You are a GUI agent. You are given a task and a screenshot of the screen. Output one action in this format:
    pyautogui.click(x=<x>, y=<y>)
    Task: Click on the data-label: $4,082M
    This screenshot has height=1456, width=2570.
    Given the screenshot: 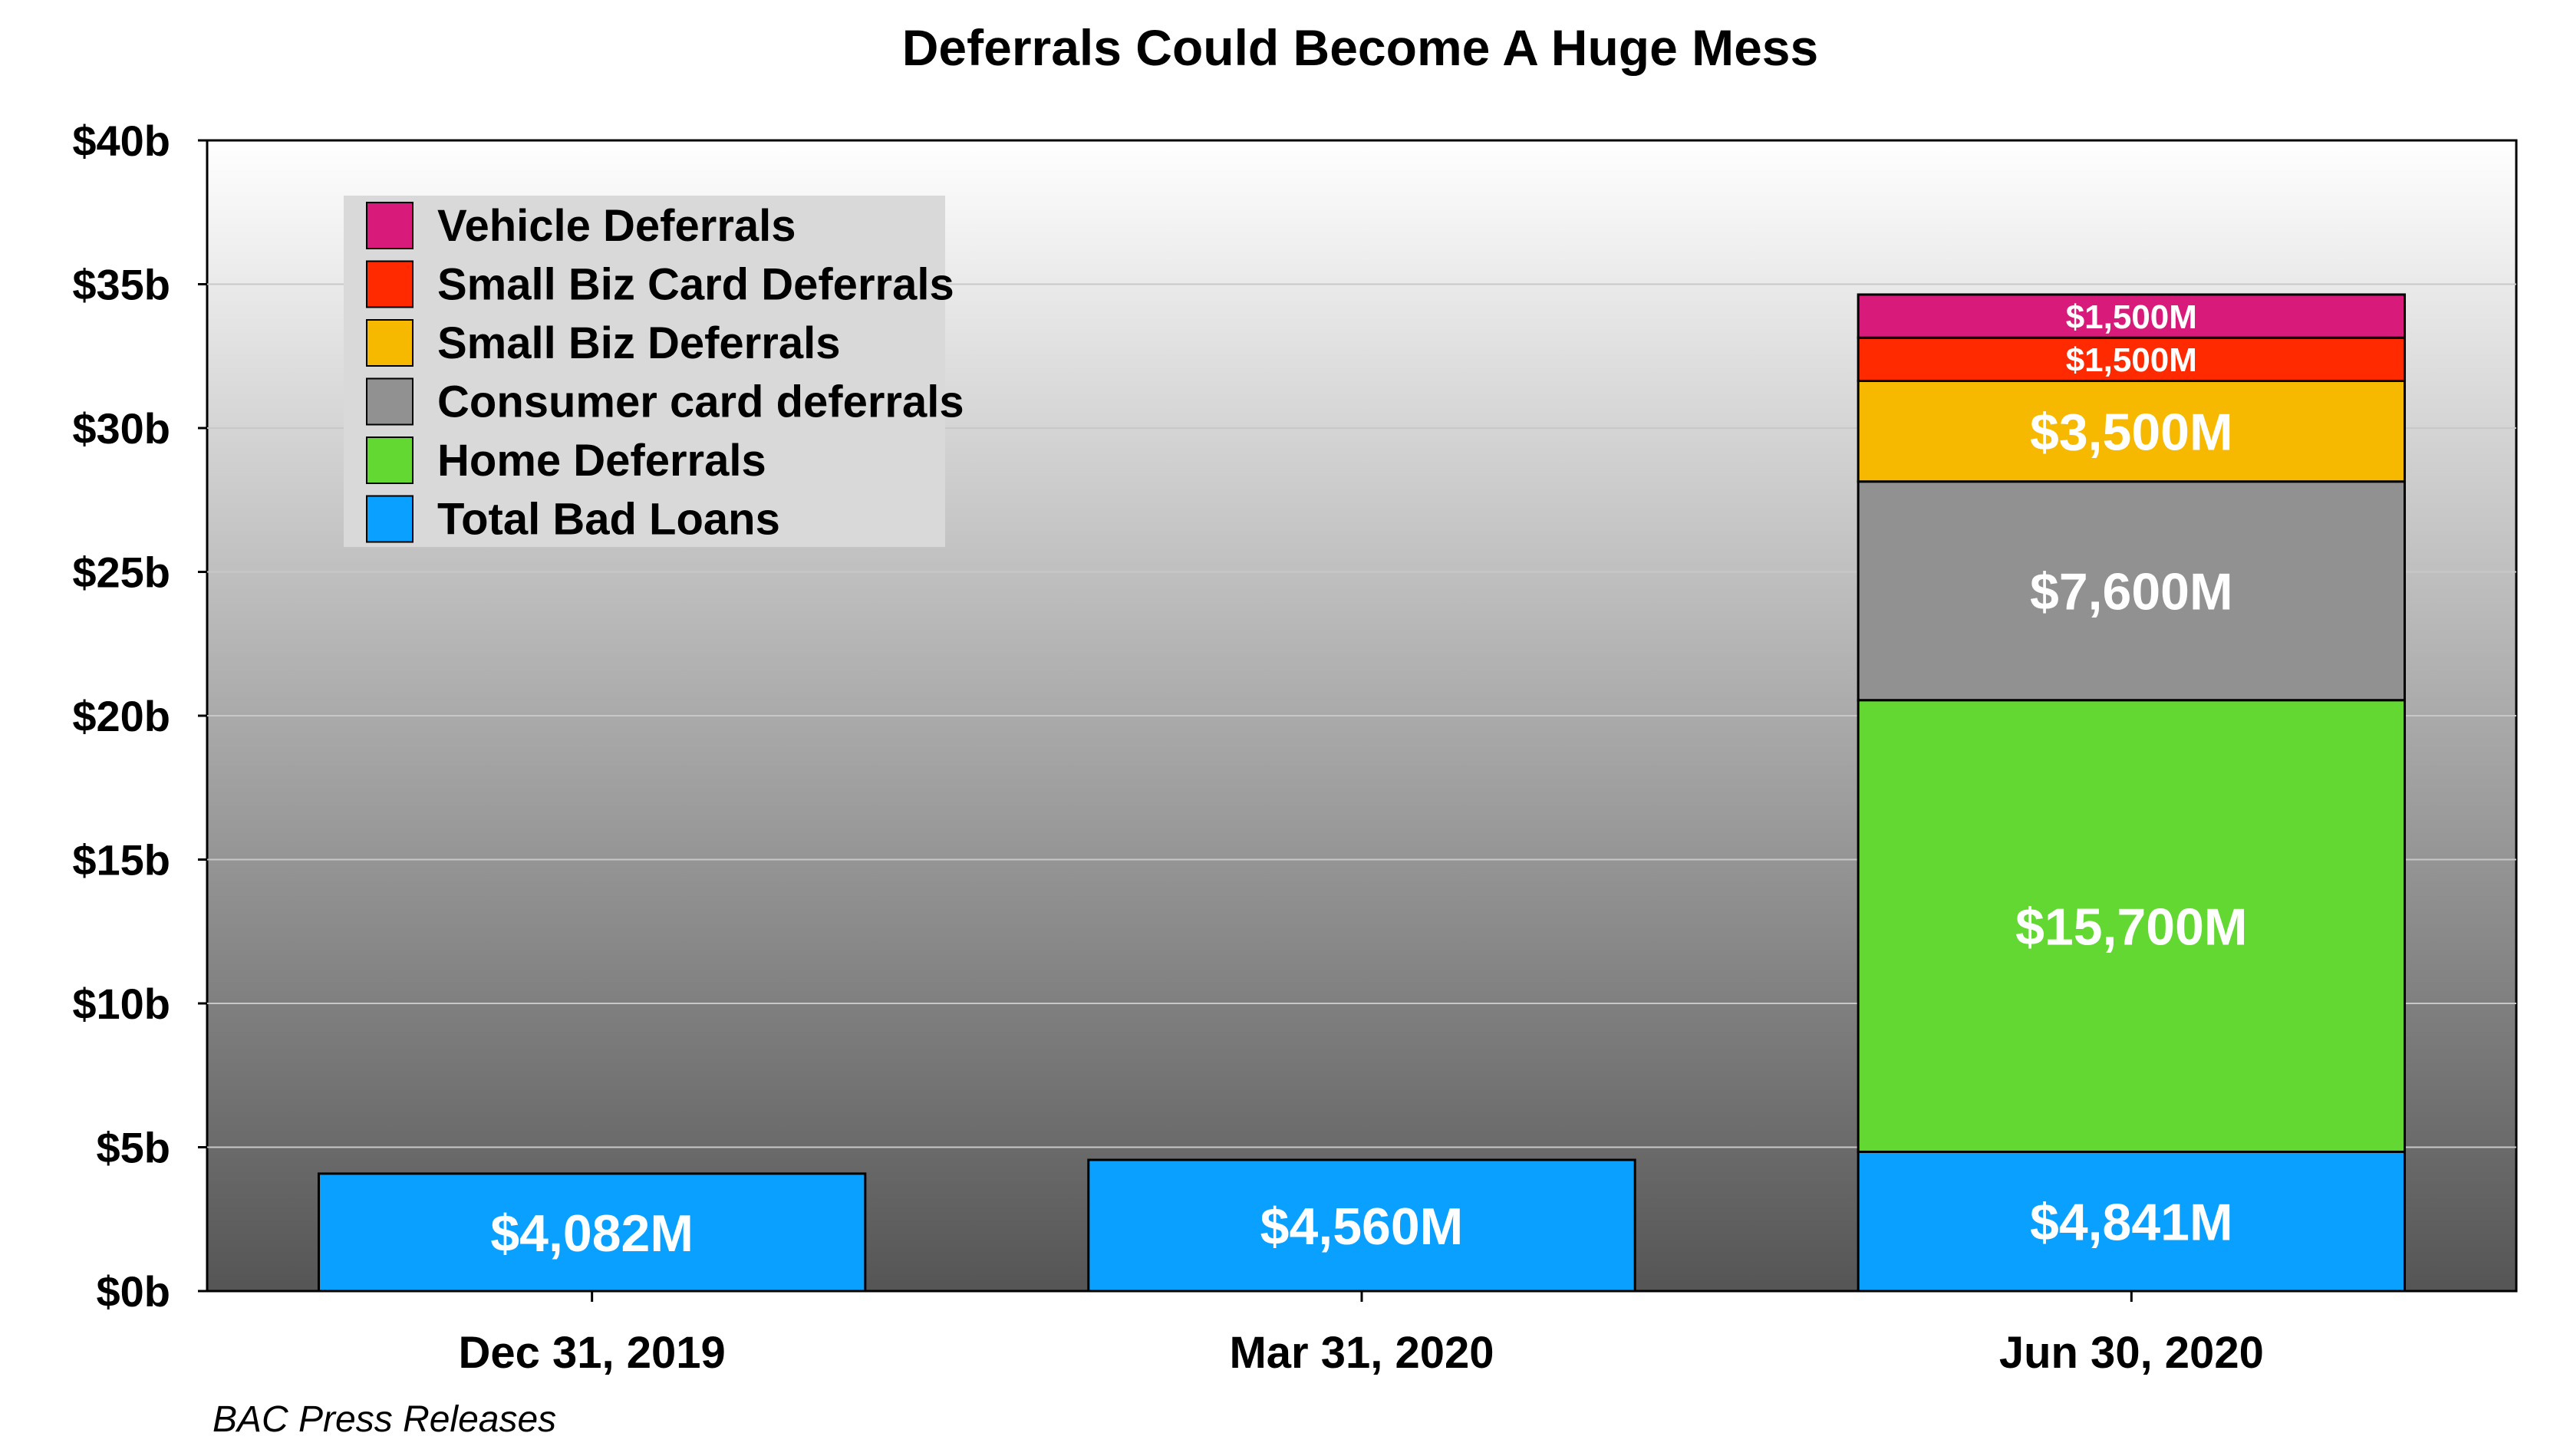 What is the action you would take?
    pyautogui.click(x=592, y=1233)
    